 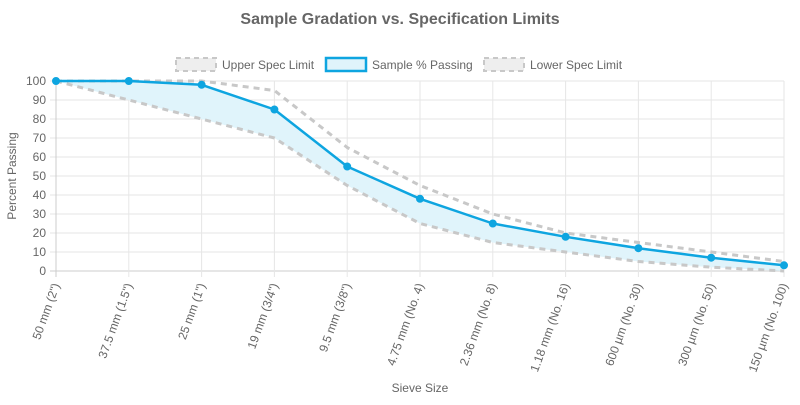 What do you see at coordinates (40, 138) in the screenshot?
I see `y-tick-label: 70` at bounding box center [40, 138].